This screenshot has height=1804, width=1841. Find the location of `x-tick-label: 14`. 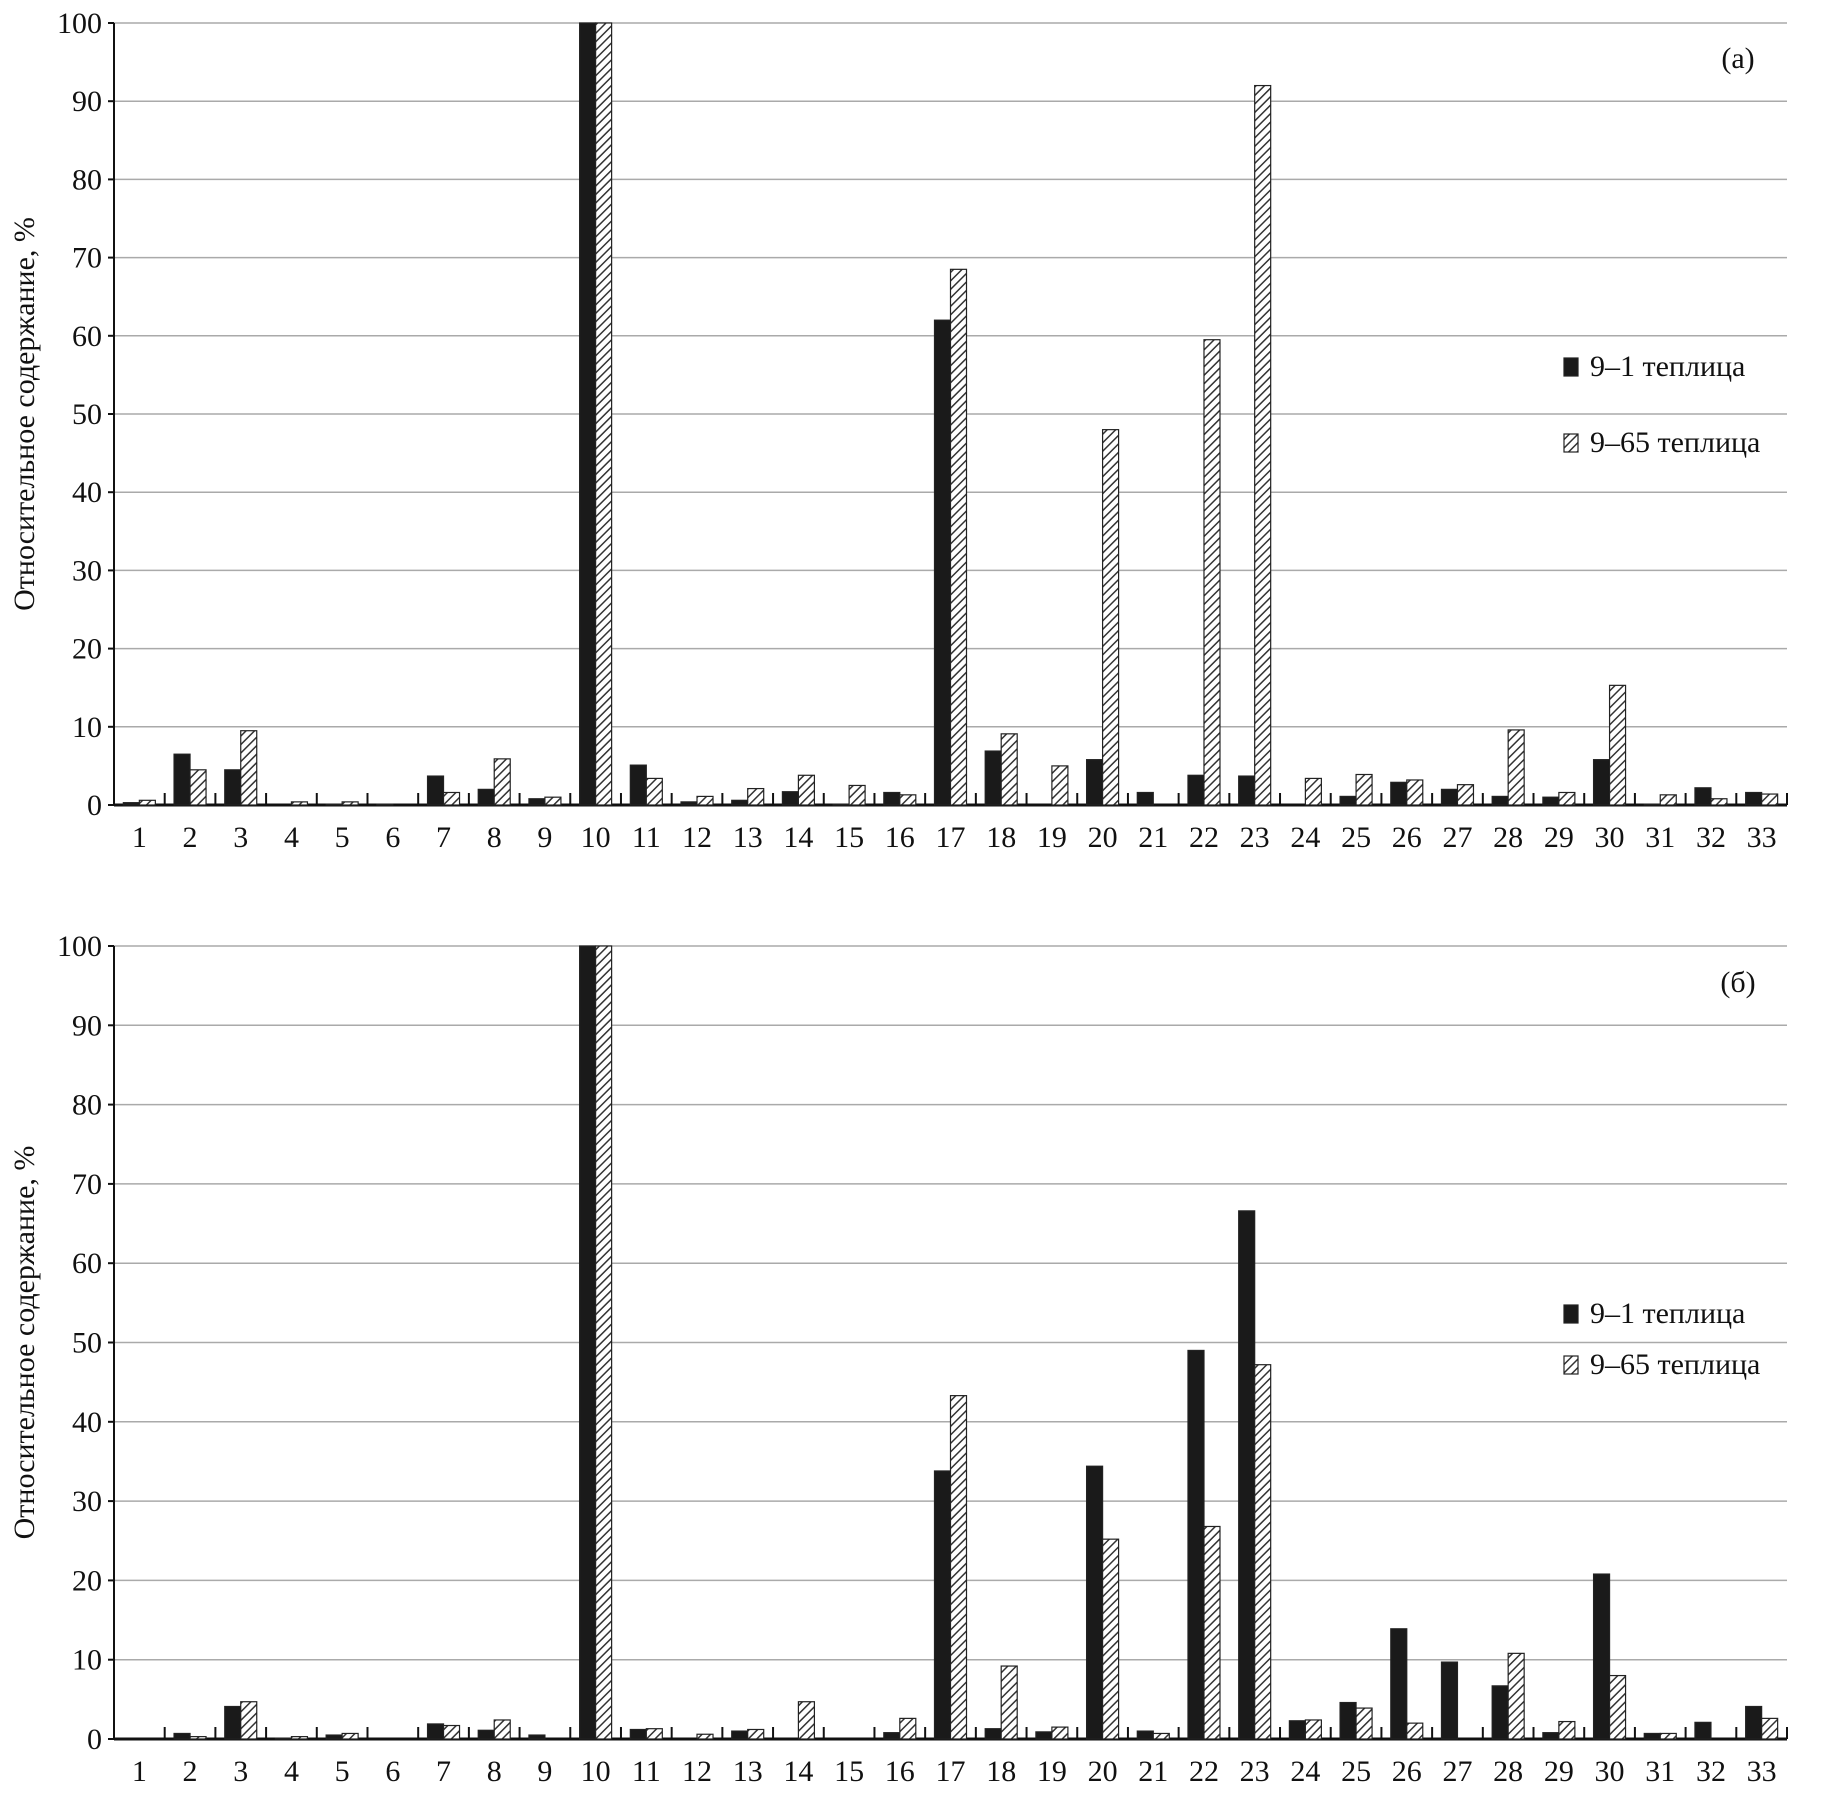

x-tick-label: 14 is located at coordinates (798, 837).